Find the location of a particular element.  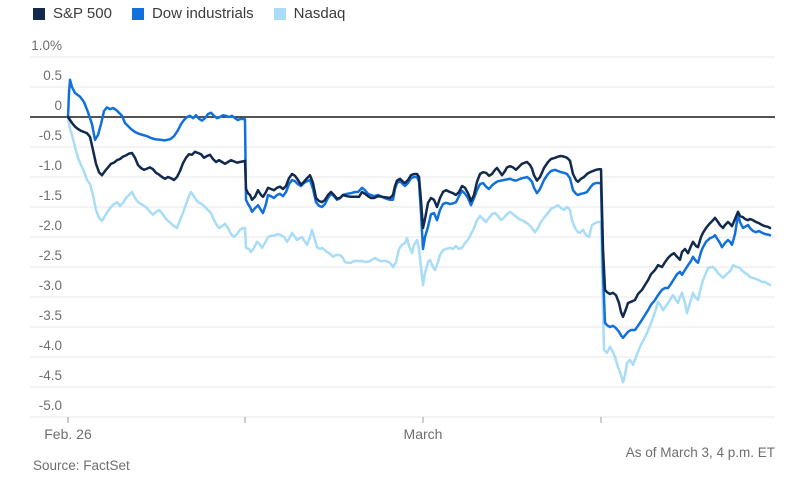

legend-item-nasdaq: Nasdaq is located at coordinates (309, 13).